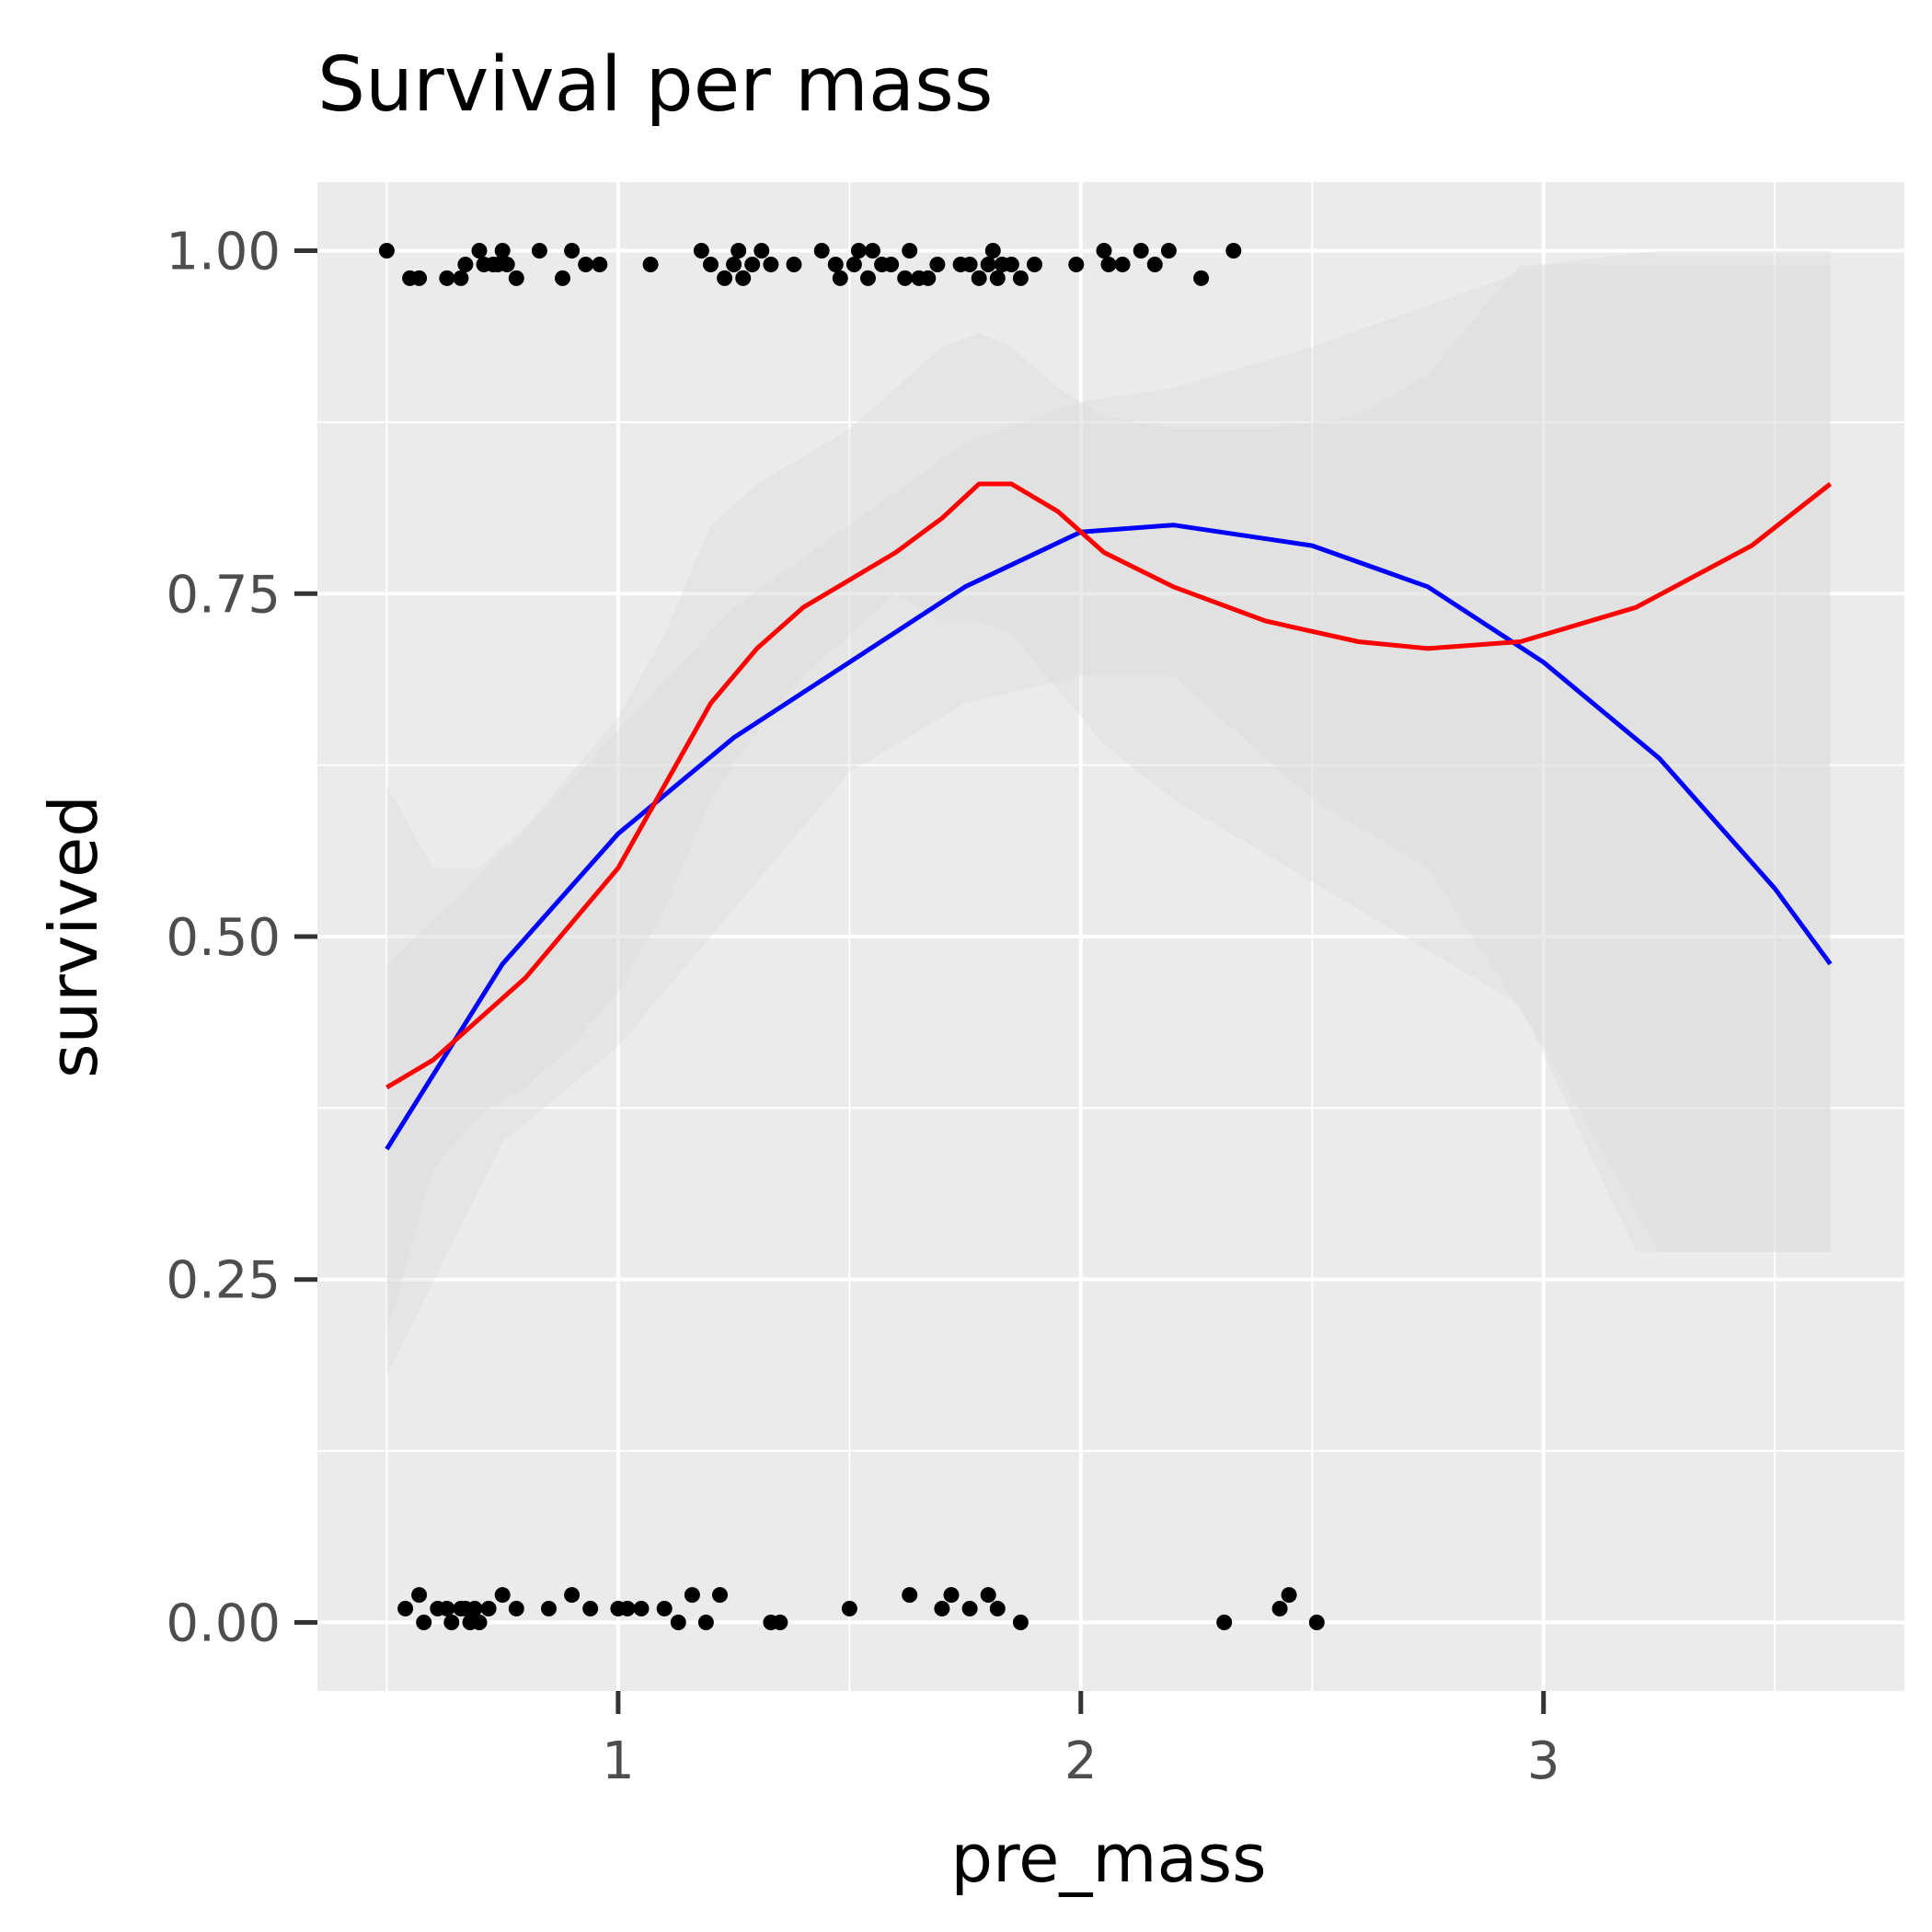 This screenshot has width=1932, height=1932. I want to click on y-tick-label: 0.00, so click(223, 1623).